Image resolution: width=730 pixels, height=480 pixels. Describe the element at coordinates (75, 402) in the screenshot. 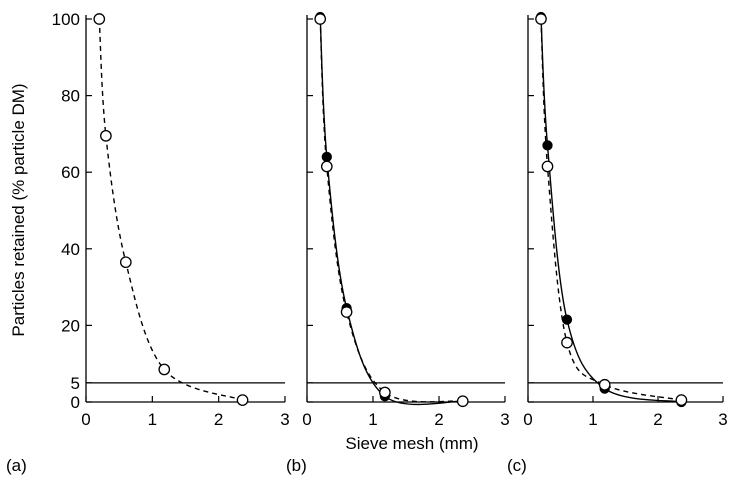

I see `y-tick-label: 0` at that location.